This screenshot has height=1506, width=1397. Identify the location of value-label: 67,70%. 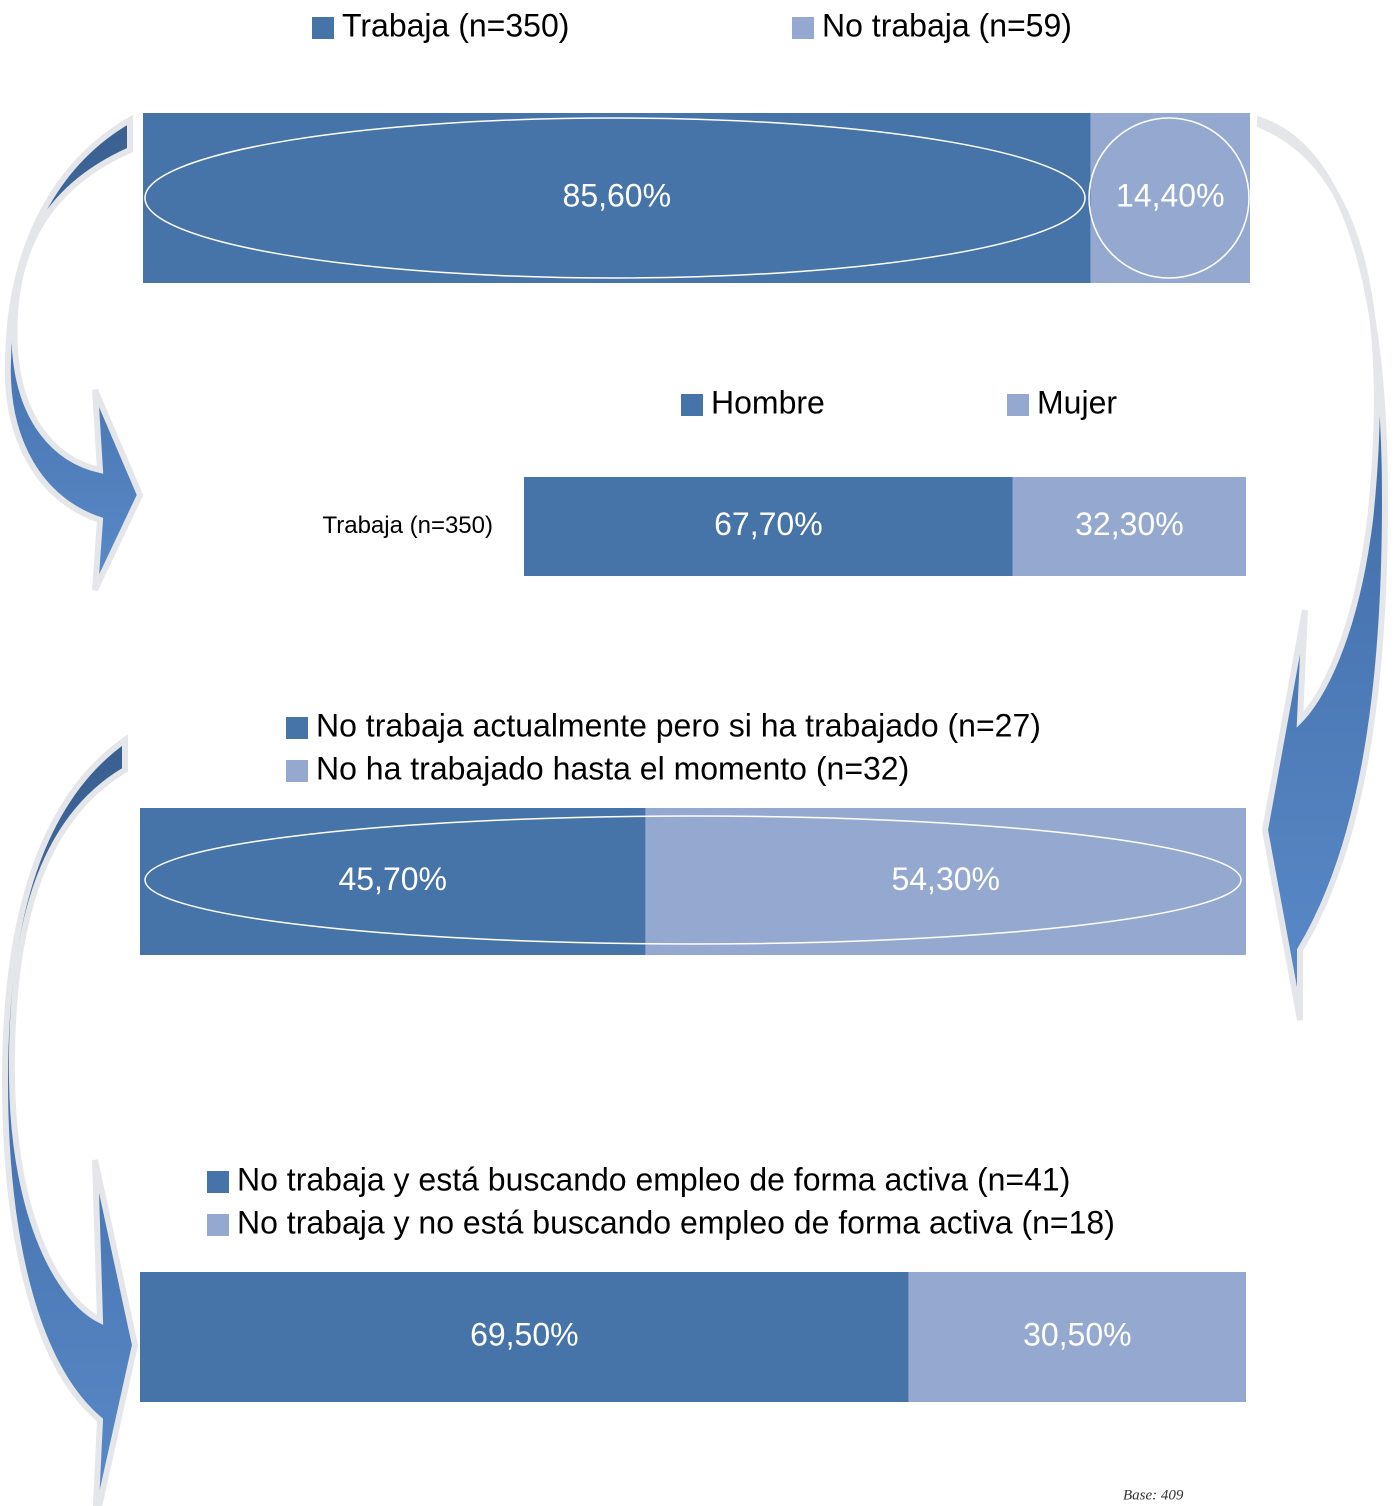
(768, 524).